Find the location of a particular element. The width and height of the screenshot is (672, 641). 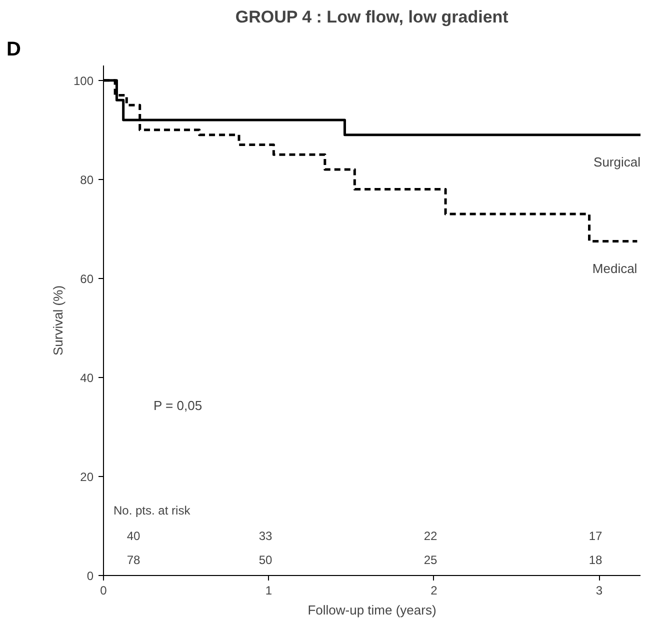

x-tick-label: 1 is located at coordinates (268, 591).